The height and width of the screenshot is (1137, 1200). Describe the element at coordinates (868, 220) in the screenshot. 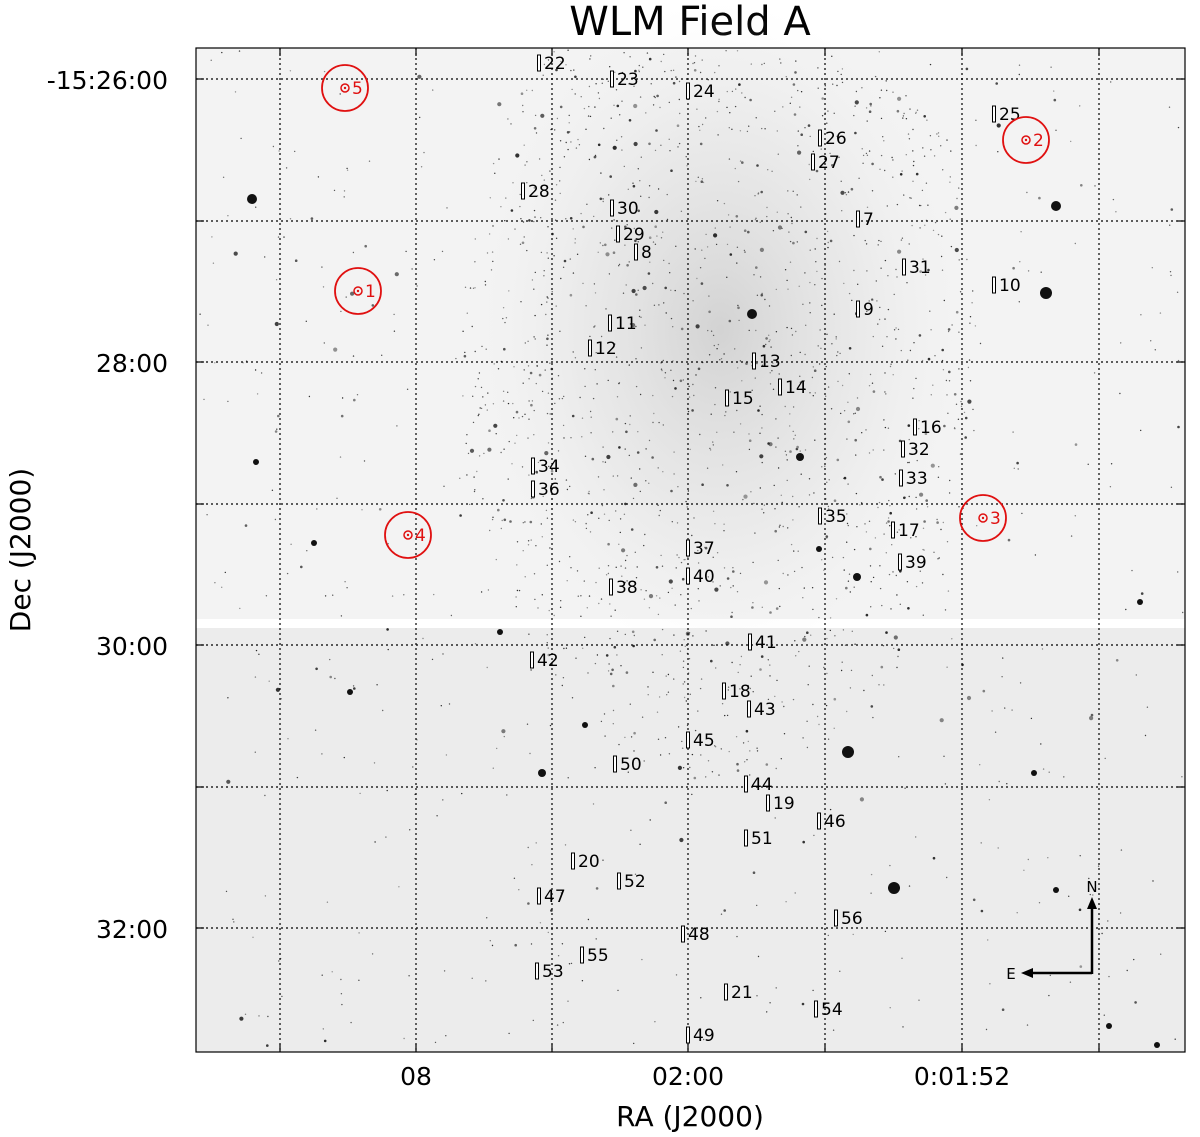

I see `slit-label: 7` at that location.